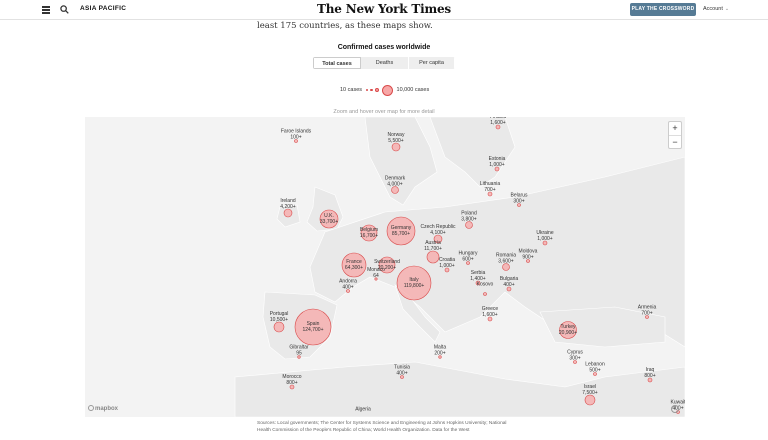  Describe the element at coordinates (675, 141) in the screenshot. I see `zoom-out-button: −` at that location.